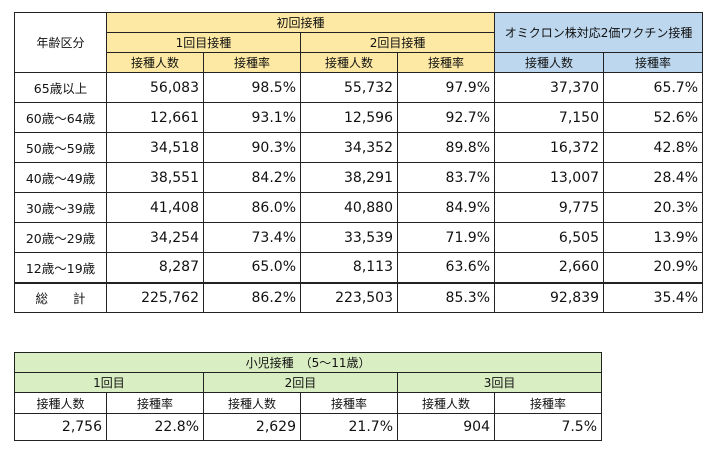 Image resolution: width=714 pixels, height=461 pixels. I want to click on dose1-rate: 98.5%, so click(252, 87).